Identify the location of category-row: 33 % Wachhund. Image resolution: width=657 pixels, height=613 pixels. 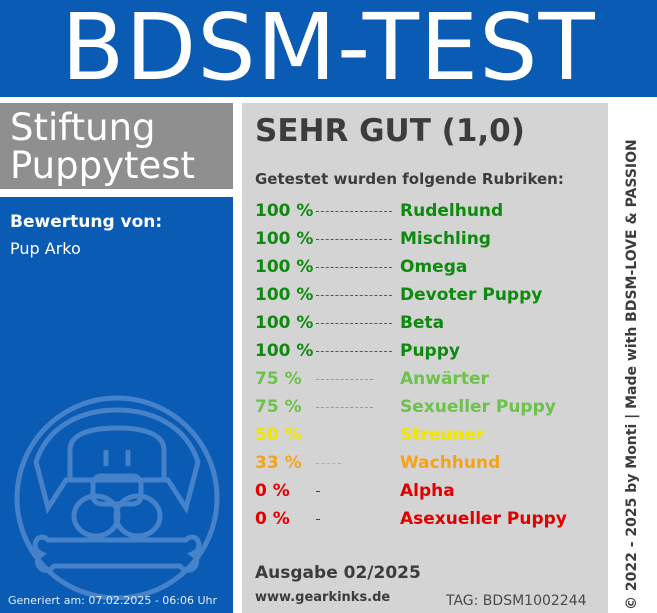
(430, 463).